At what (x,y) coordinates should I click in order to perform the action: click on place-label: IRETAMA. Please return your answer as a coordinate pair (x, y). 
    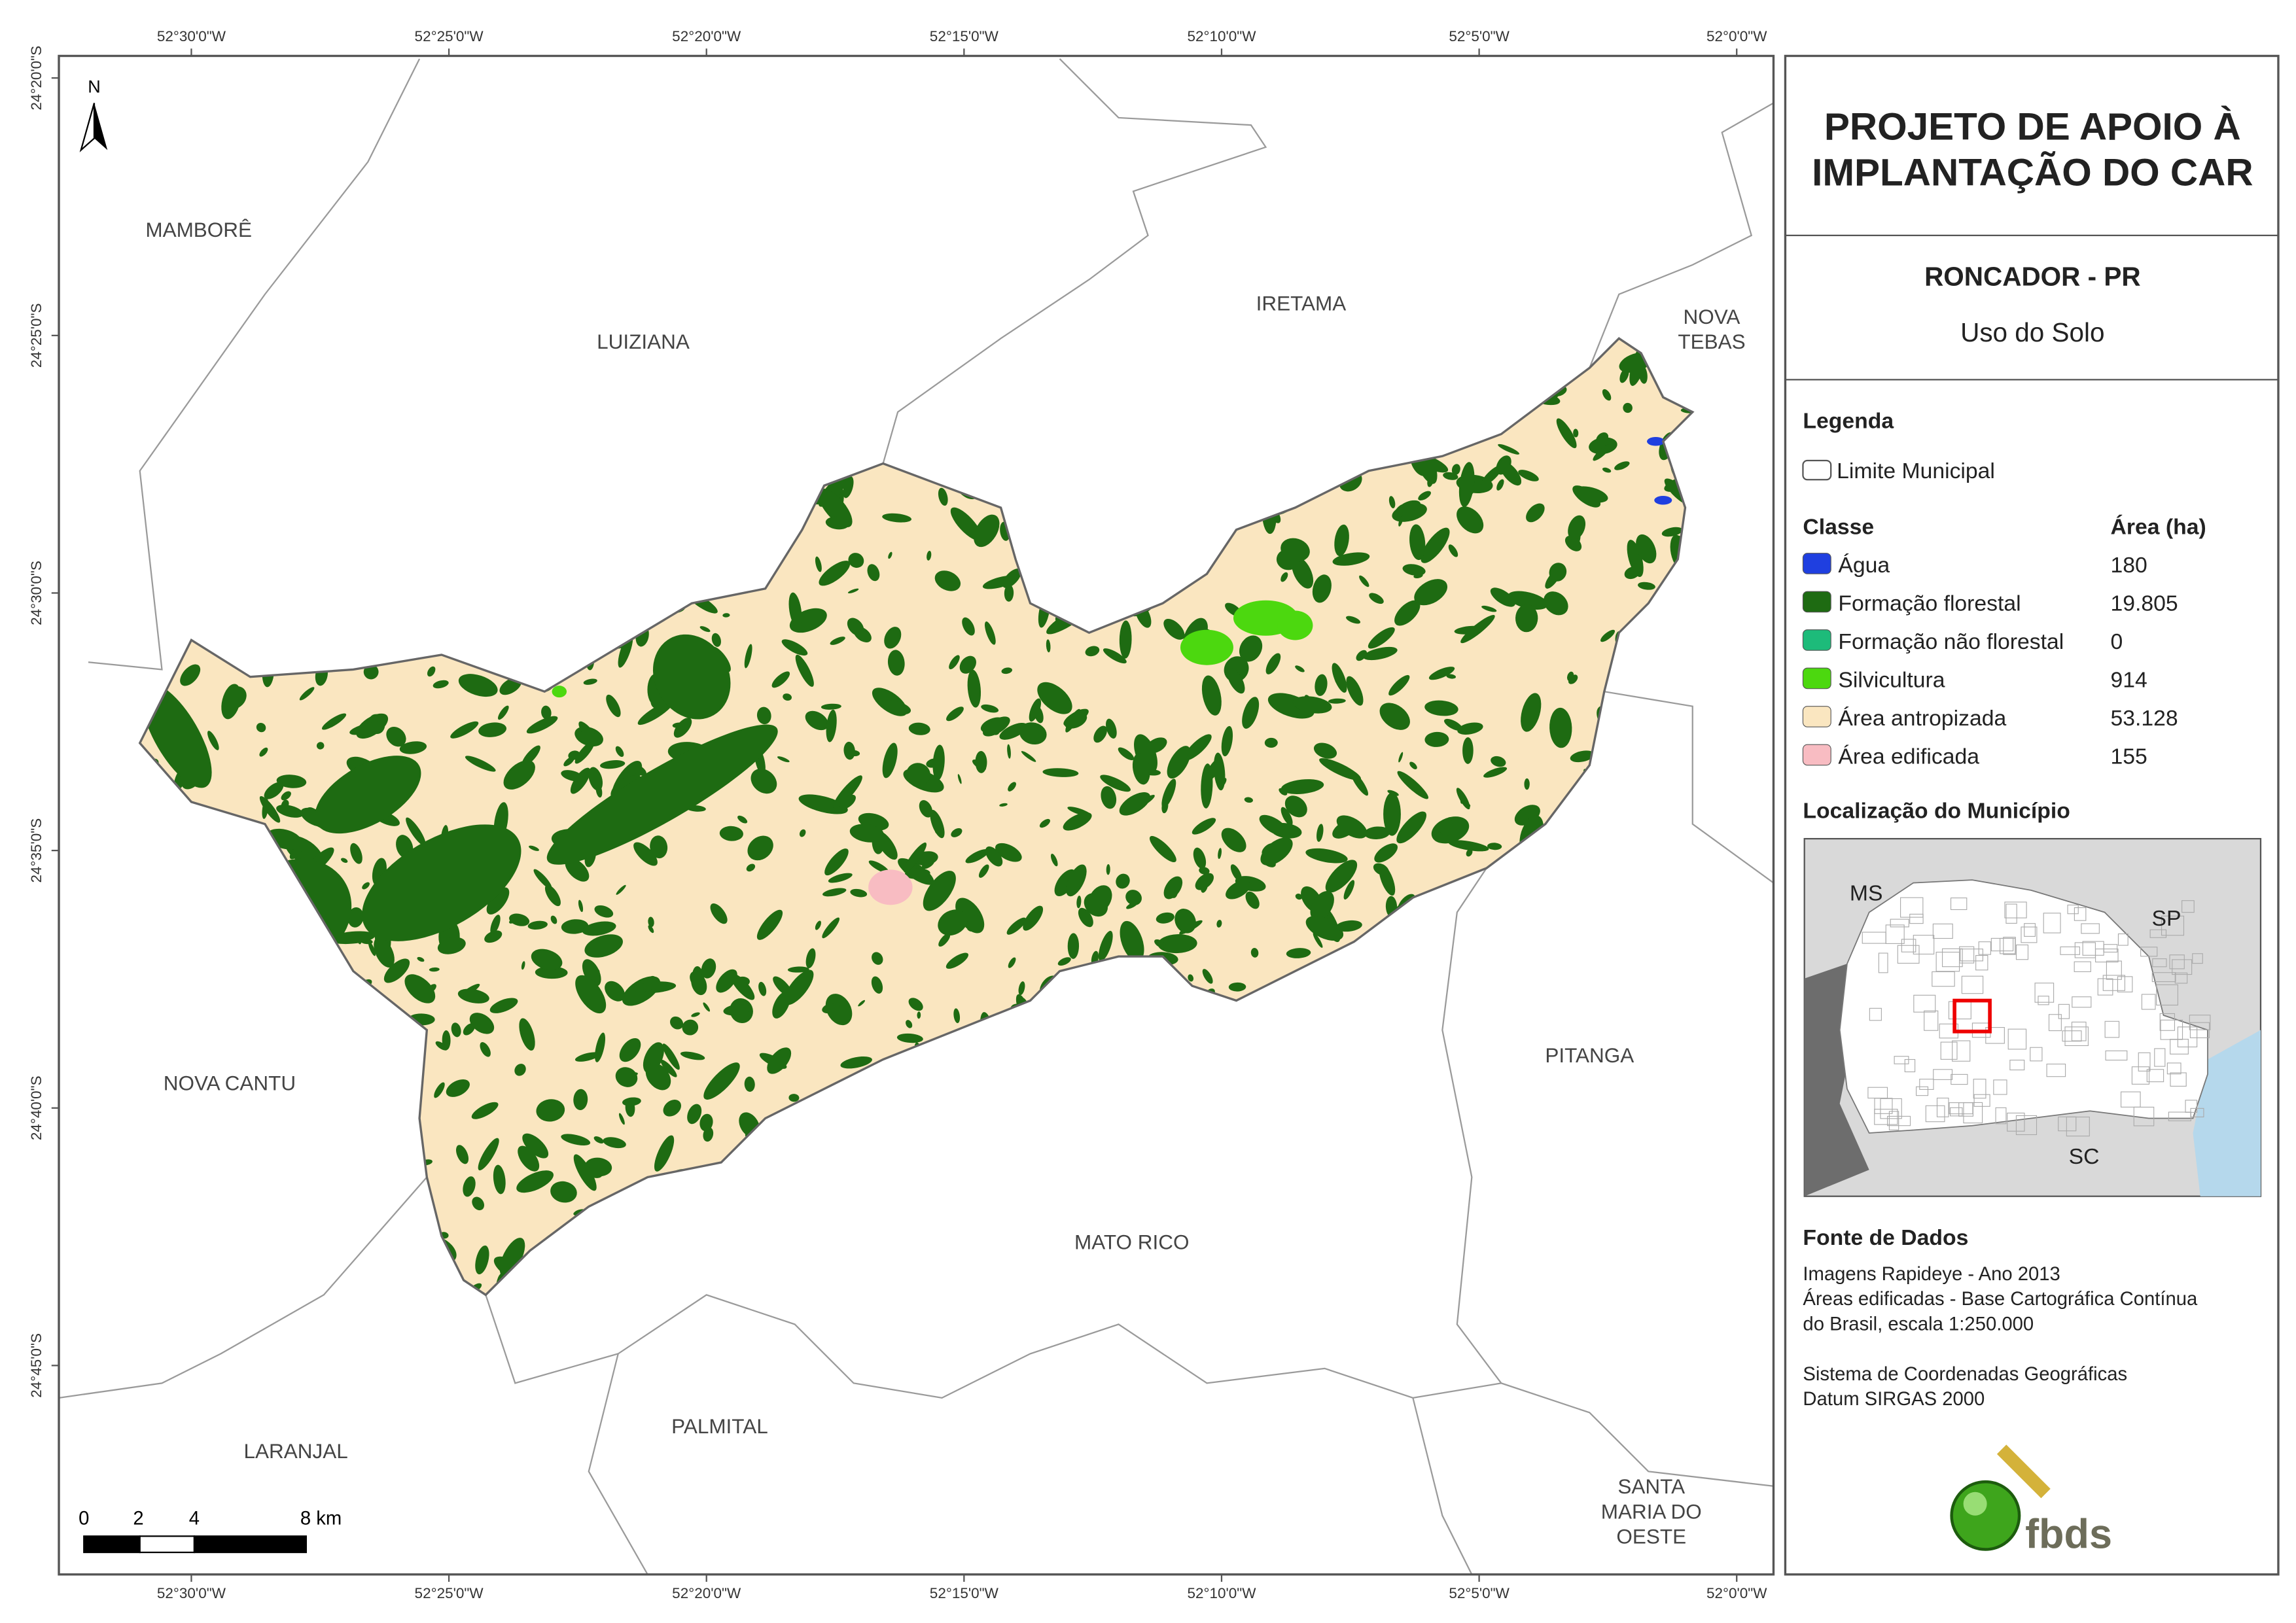
    Looking at the image, I should click on (1301, 303).